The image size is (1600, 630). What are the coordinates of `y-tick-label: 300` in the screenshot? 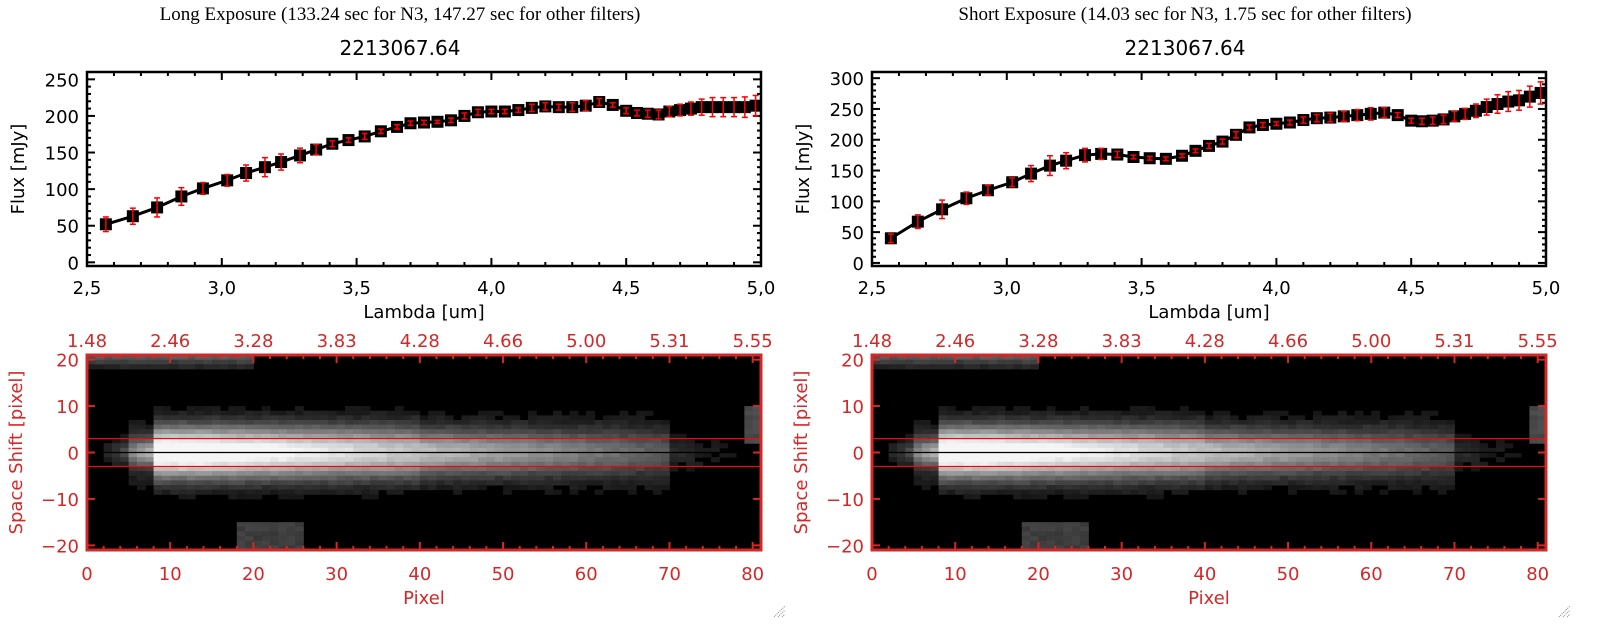 It's located at (847, 79).